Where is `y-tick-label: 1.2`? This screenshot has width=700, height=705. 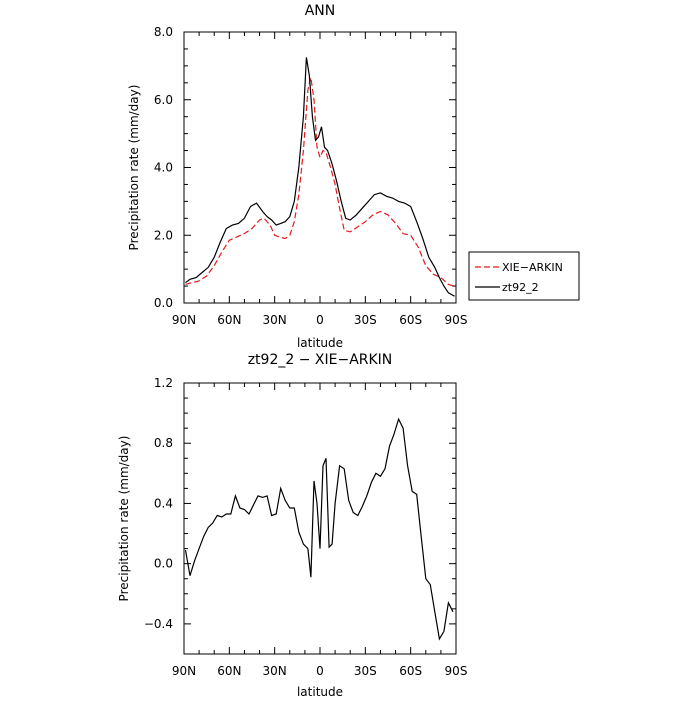 y-tick-label: 1.2 is located at coordinates (163, 383).